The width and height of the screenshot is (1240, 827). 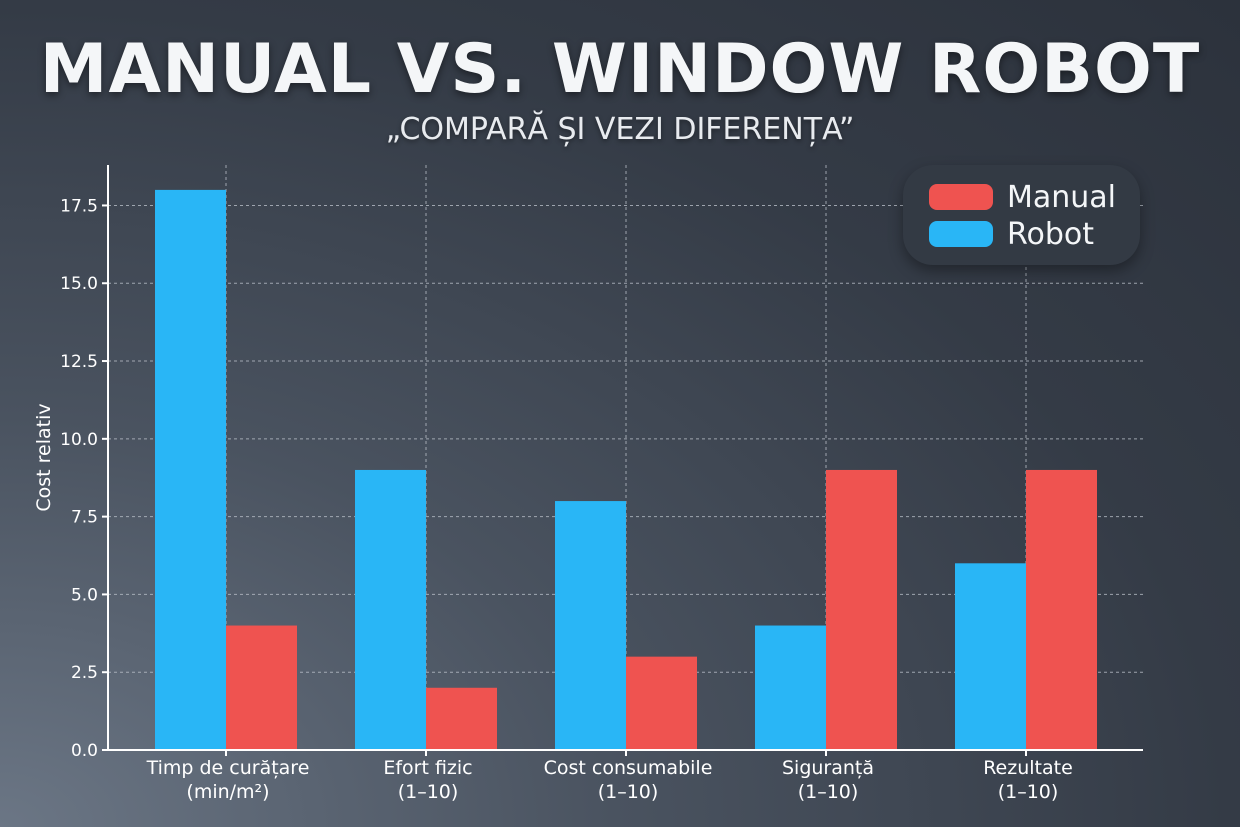 I want to click on x-tick-label: (min/m²), so click(x=227, y=792).